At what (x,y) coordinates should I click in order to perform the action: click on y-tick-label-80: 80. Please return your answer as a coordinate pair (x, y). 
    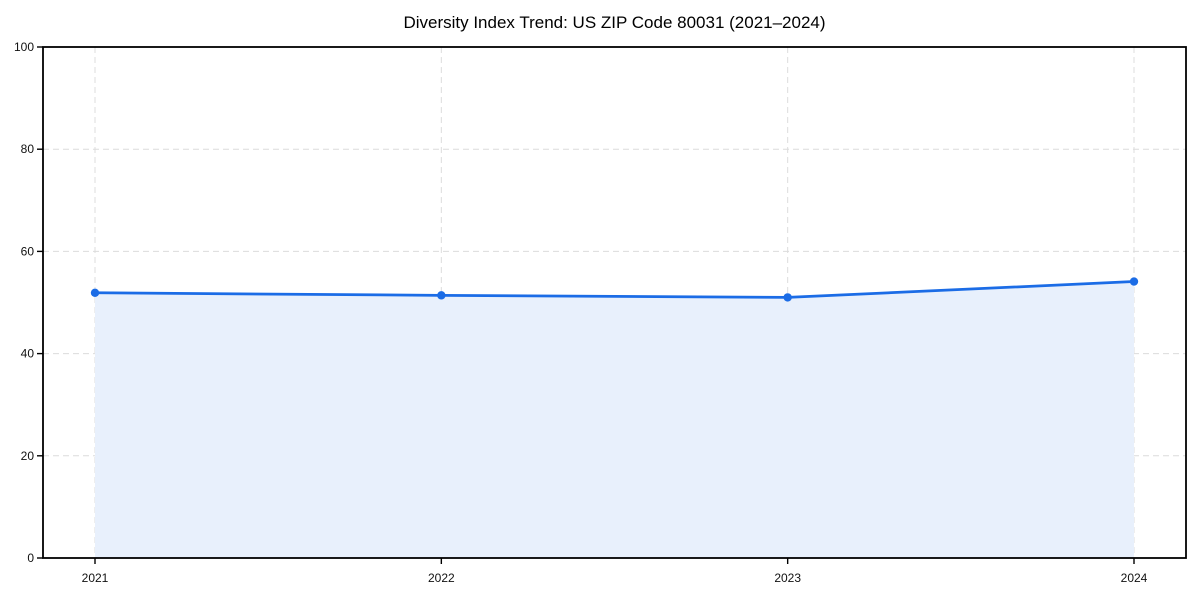
    Looking at the image, I should click on (28, 149).